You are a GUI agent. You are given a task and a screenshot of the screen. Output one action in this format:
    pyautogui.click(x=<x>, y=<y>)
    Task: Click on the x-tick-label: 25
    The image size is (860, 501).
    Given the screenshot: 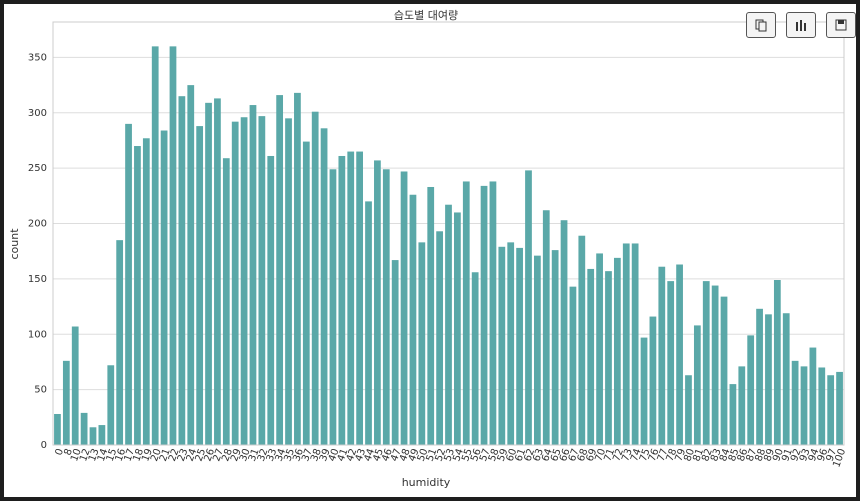 What is the action you would take?
    pyautogui.click(x=201, y=455)
    